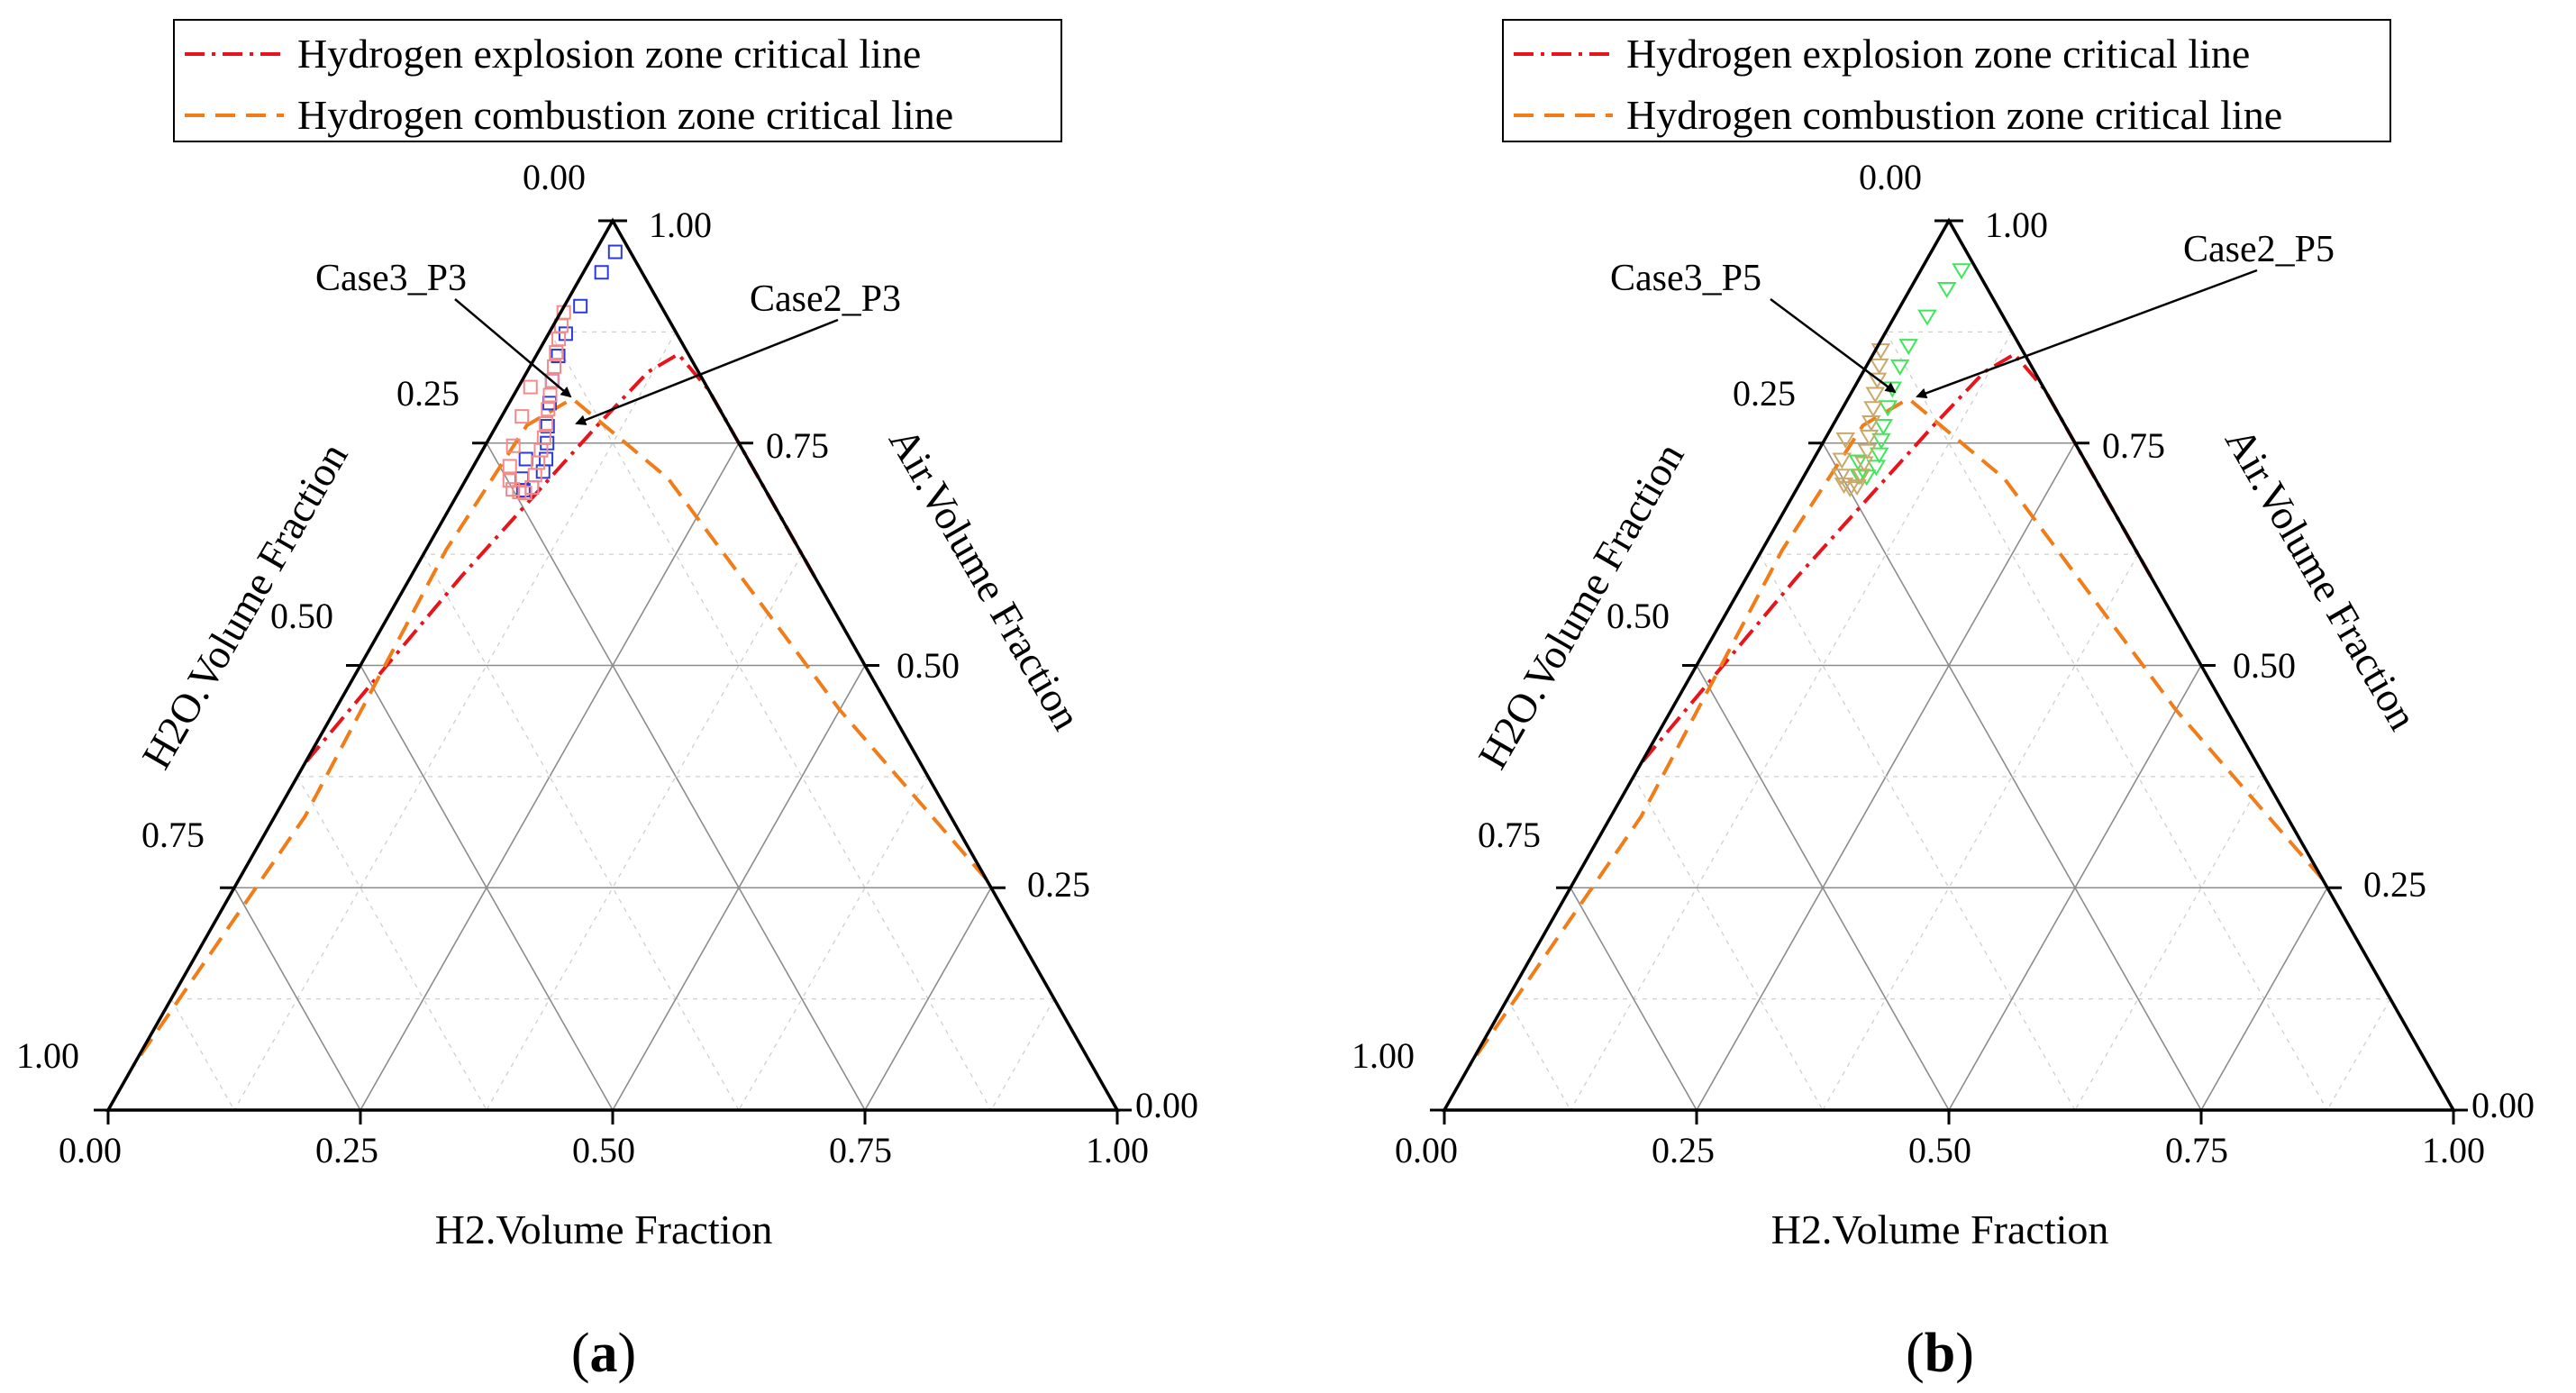  What do you see at coordinates (443, 328) in the screenshot?
I see `annotation-case3: Case3_P3` at bounding box center [443, 328].